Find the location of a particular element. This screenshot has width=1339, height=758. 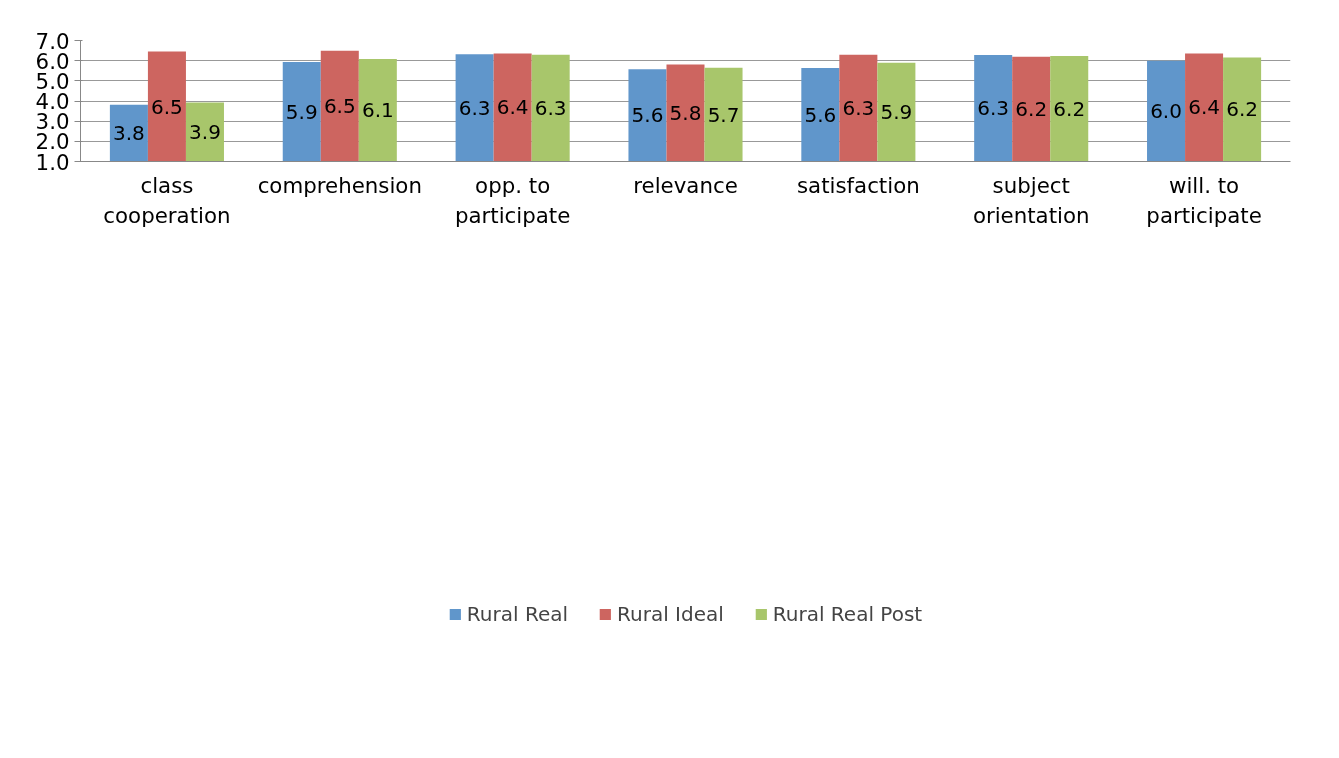

legend-label: Rural Real is located at coordinates (517, 614).